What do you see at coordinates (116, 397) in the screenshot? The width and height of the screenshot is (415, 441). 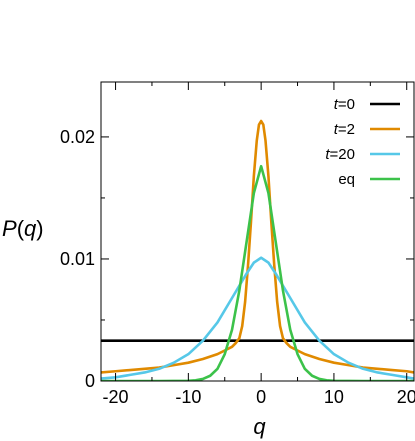 I see `x-tick-label: -20` at bounding box center [116, 397].